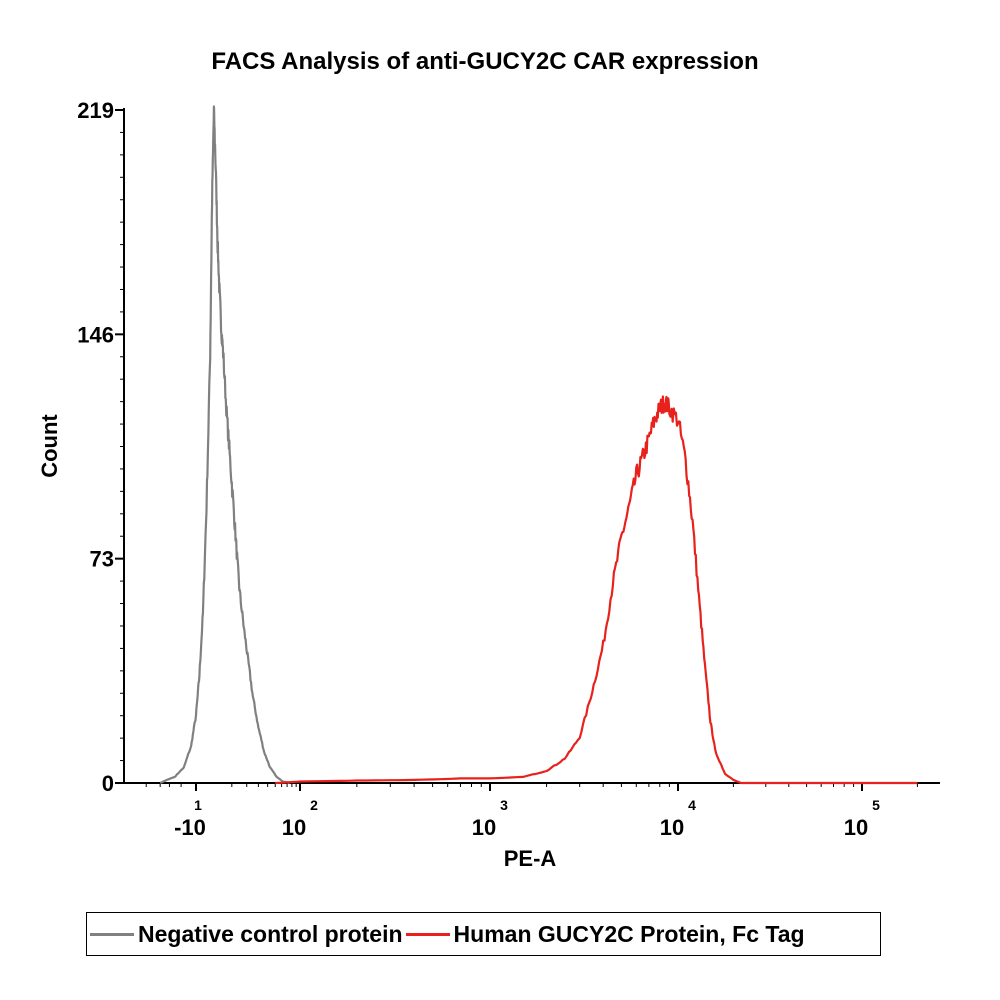 This screenshot has height=1000, width=1000. What do you see at coordinates (530, 858) in the screenshot?
I see `x-axis-label: PE-A` at bounding box center [530, 858].